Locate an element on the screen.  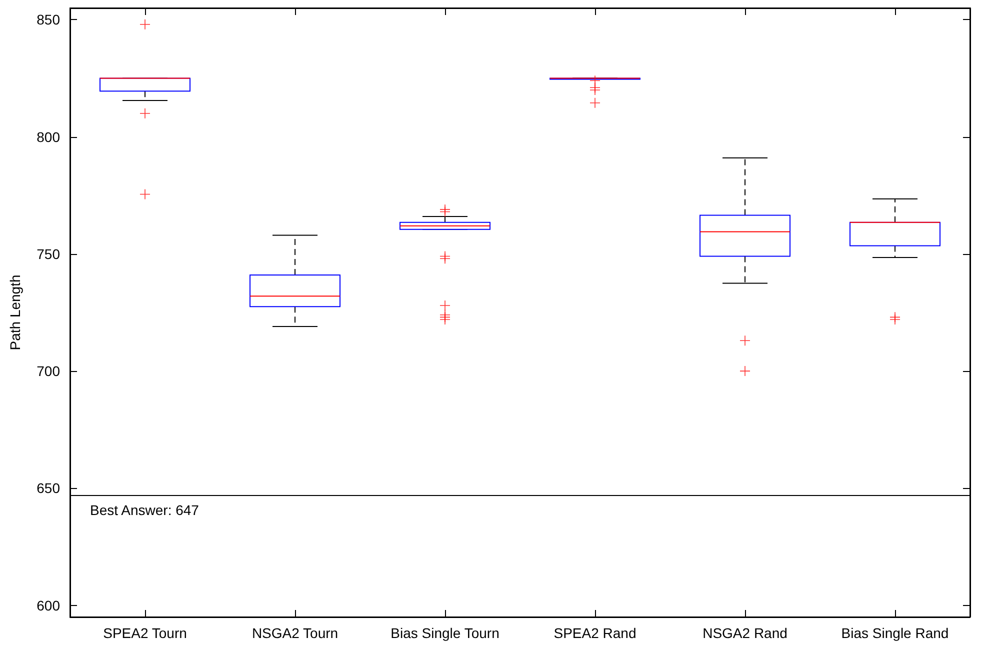
y-tick-label: 650 is located at coordinates (48, 488).